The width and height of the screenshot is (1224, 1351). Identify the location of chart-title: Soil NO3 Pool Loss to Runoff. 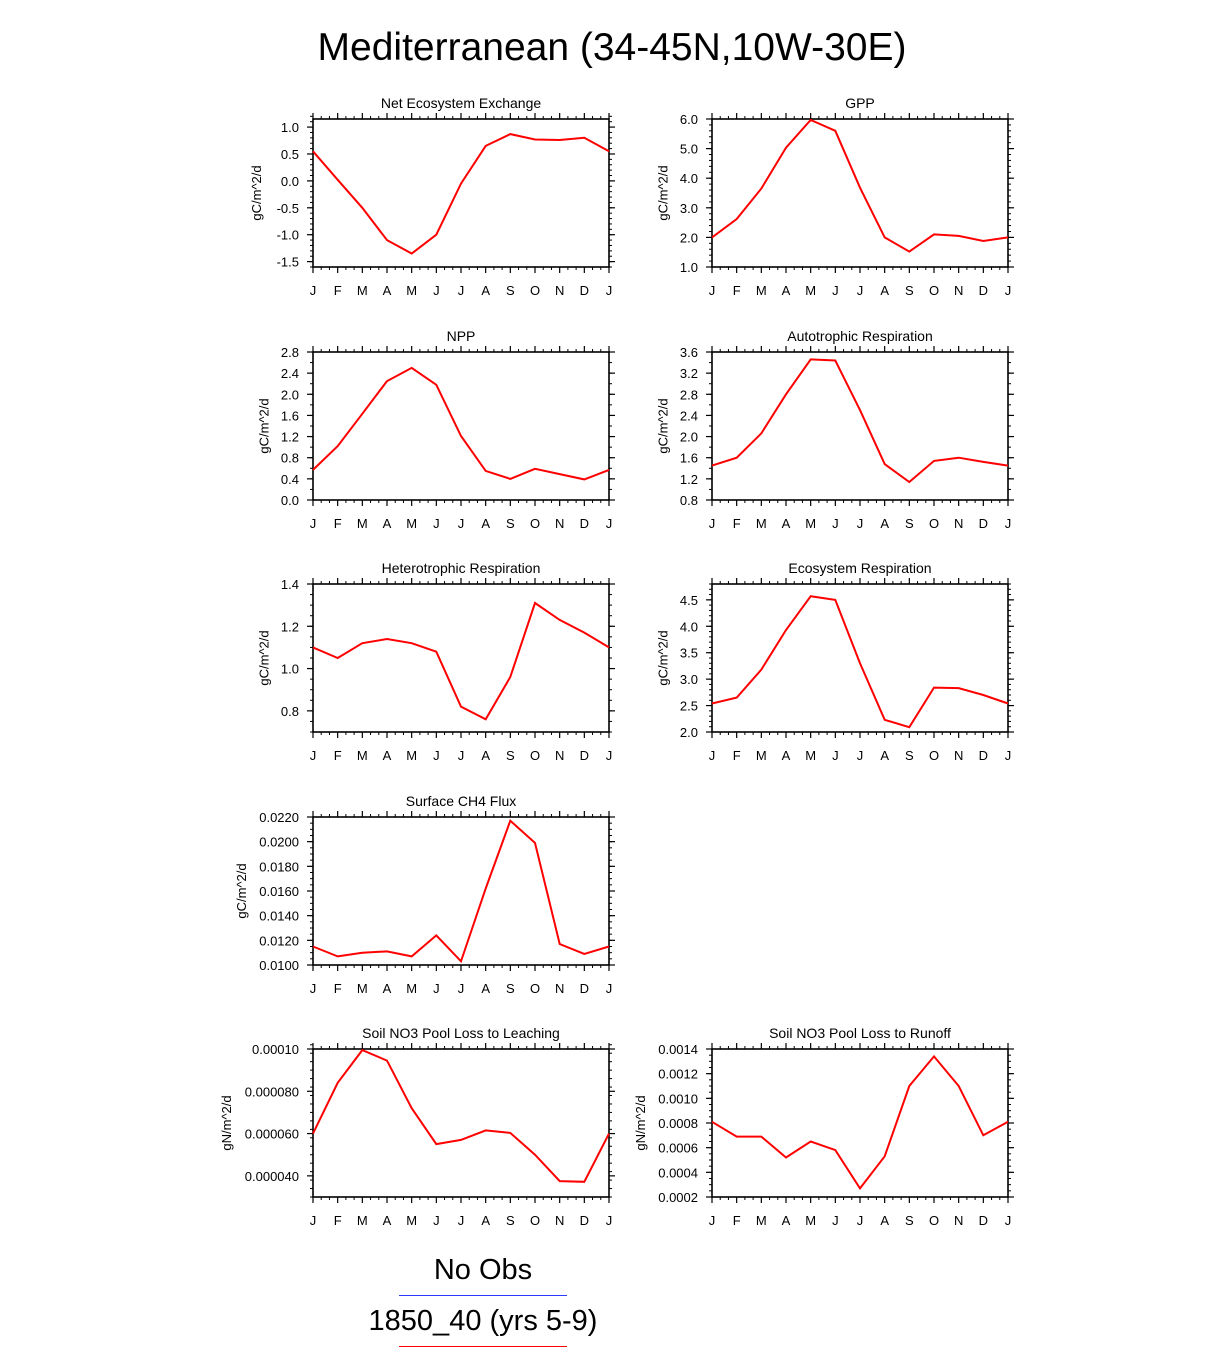
(860, 1033).